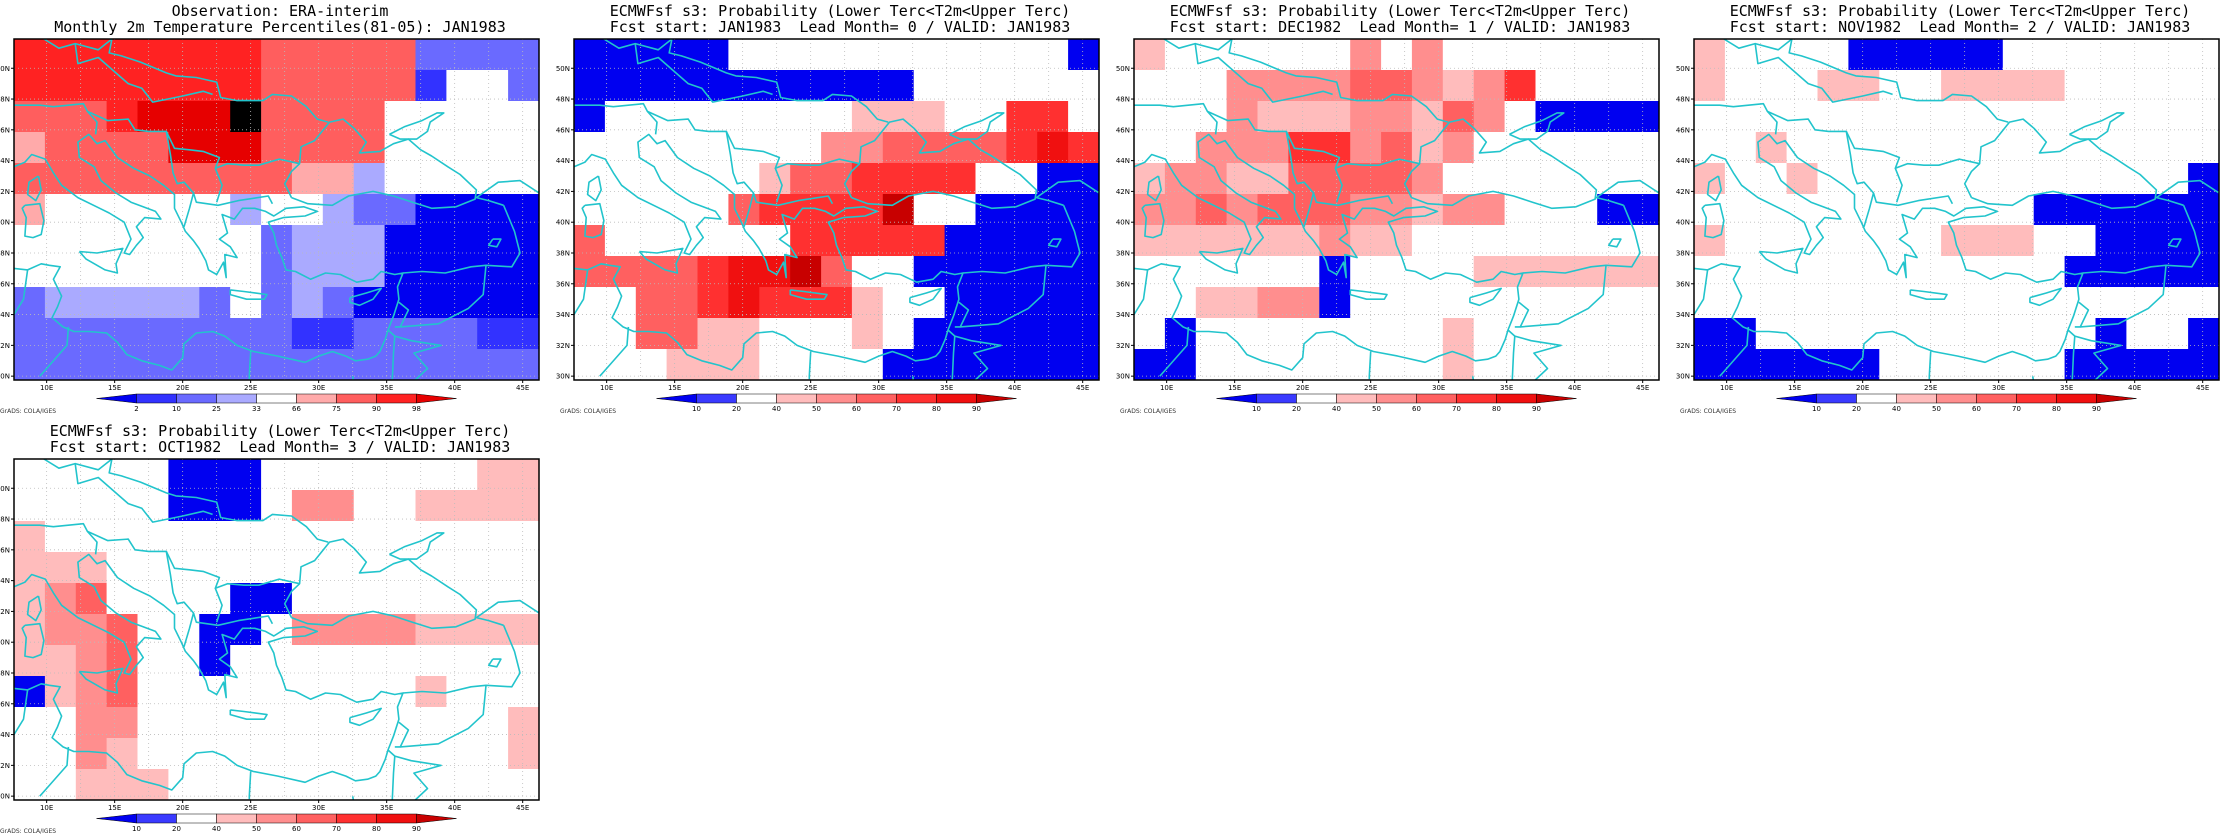  What do you see at coordinates (522, 388) in the screenshot?
I see `lon-tick-label: 45E` at bounding box center [522, 388].